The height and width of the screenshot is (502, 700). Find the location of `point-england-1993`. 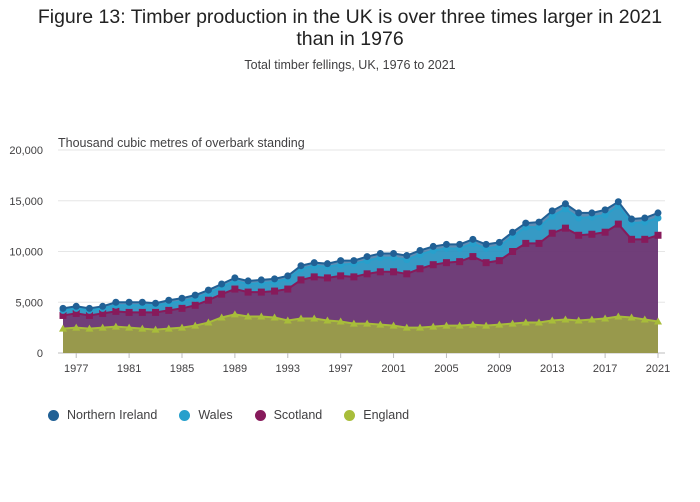

point-england-1993 is located at coordinates (287, 320).